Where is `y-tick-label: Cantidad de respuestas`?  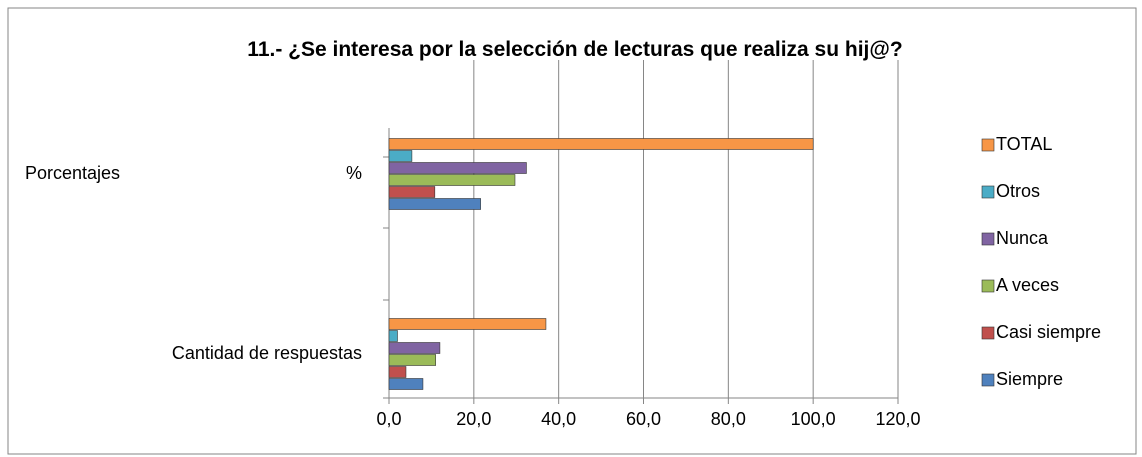
y-tick-label: Cantidad de respuestas is located at coordinates (267, 353).